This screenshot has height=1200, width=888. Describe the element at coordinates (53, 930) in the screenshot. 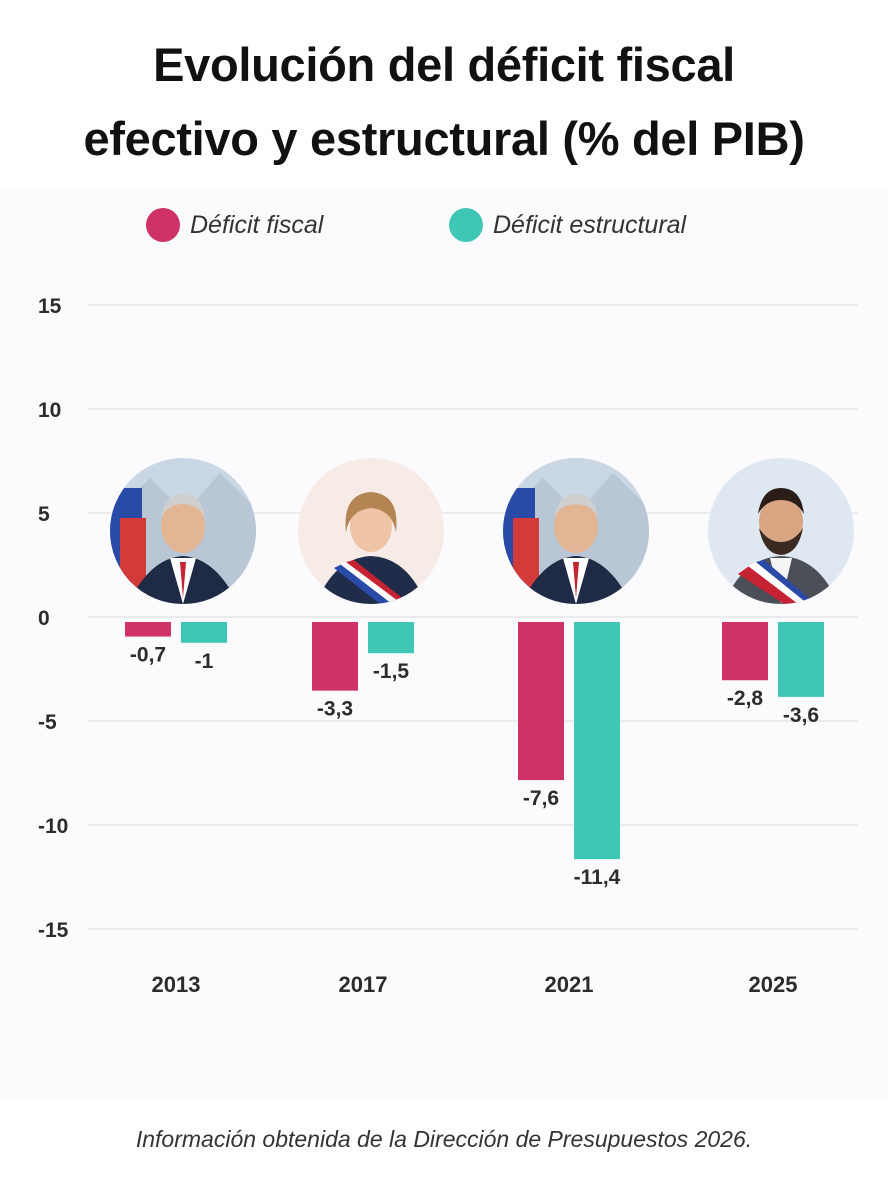

I see `y-tick-label: -15` at that location.